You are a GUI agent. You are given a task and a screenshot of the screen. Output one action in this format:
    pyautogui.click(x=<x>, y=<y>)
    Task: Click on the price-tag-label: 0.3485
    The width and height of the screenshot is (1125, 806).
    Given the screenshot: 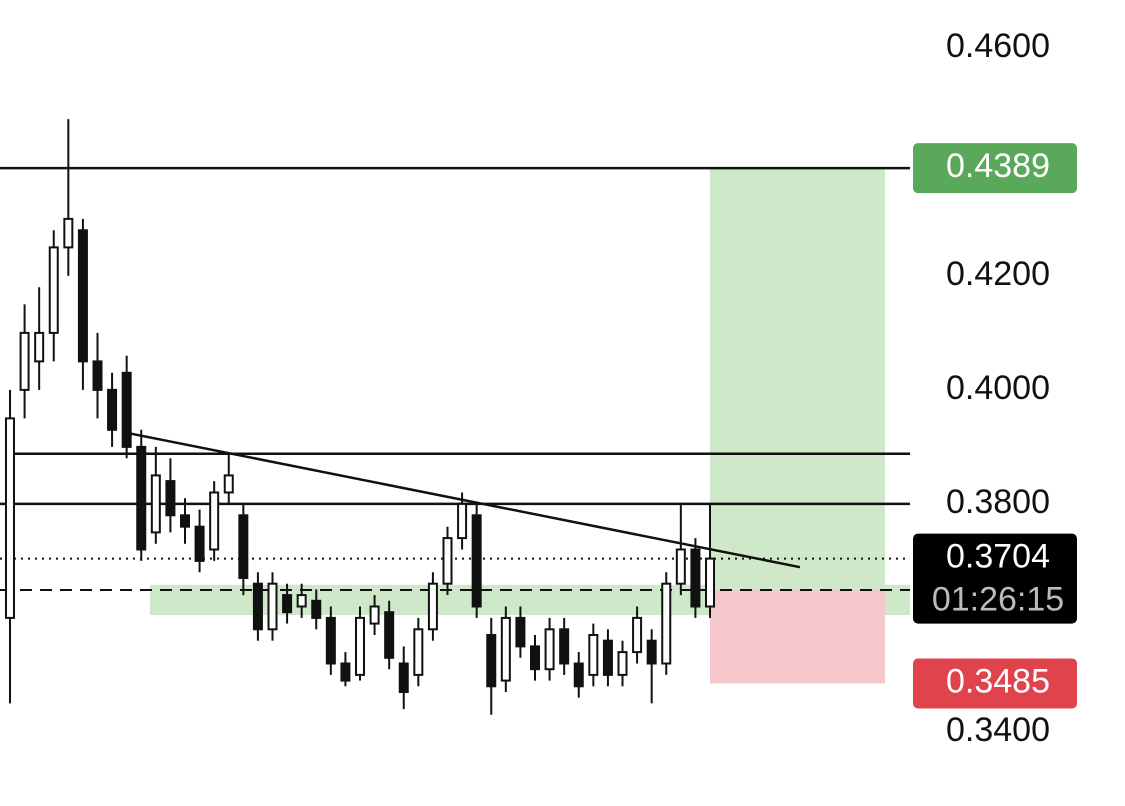 What is the action you would take?
    pyautogui.click(x=998, y=681)
    